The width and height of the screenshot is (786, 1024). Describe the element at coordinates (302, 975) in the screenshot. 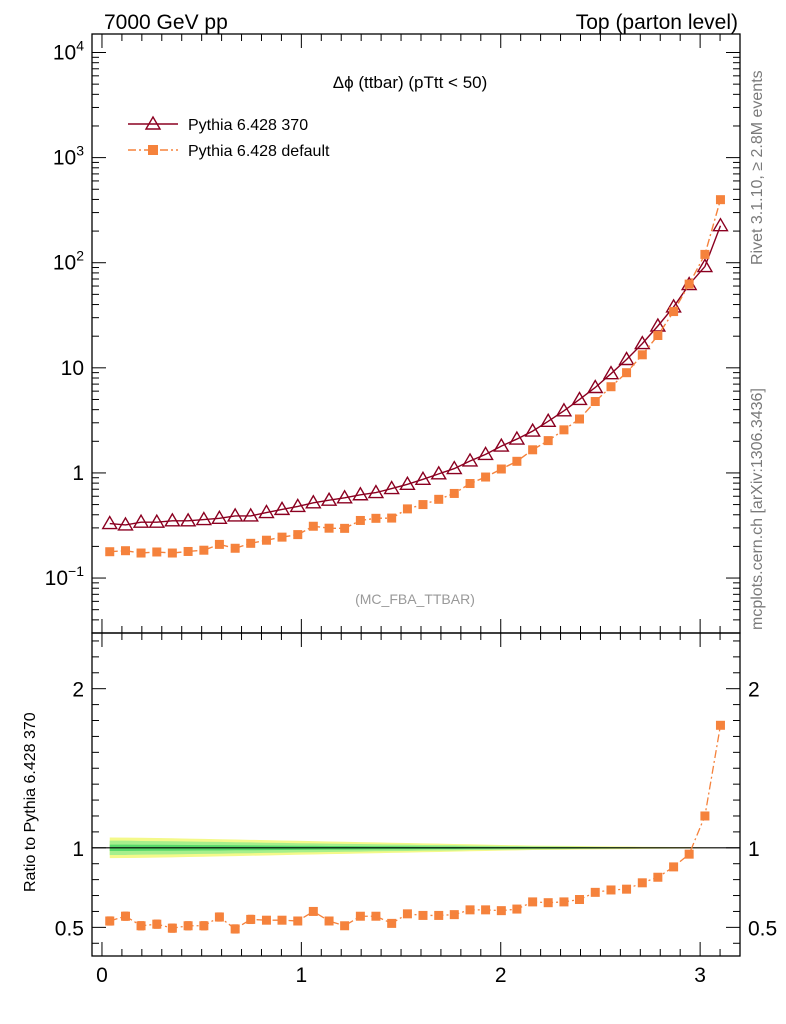

I see `x-tick-label: 1` at that location.